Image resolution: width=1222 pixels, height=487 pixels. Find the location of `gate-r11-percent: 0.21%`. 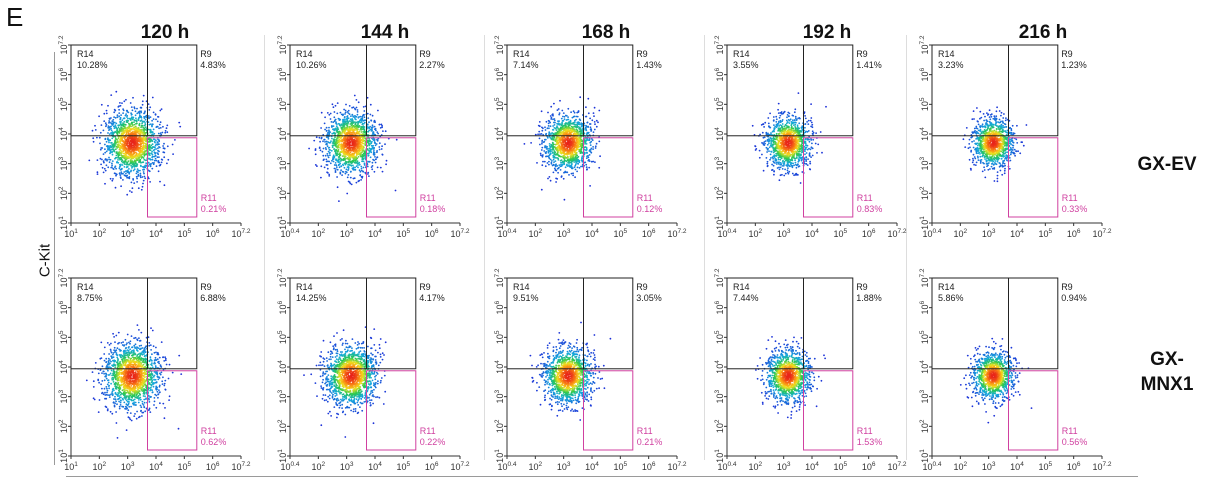

gate-r11-percent: 0.21% is located at coordinates (214, 209).